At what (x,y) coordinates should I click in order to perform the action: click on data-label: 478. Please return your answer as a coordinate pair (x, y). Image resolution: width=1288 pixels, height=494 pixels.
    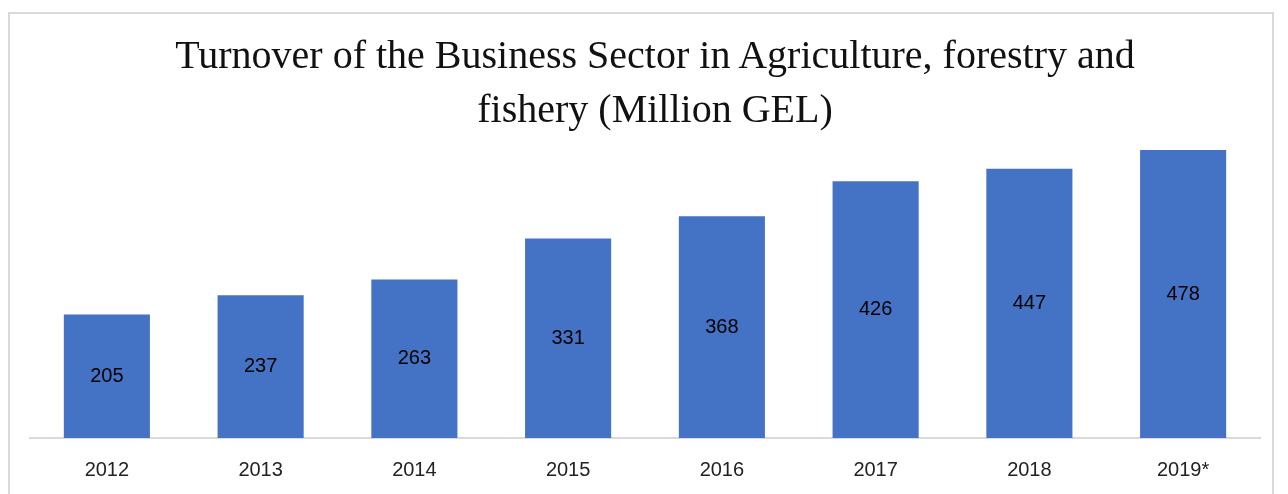
    Looking at the image, I should click on (1183, 292).